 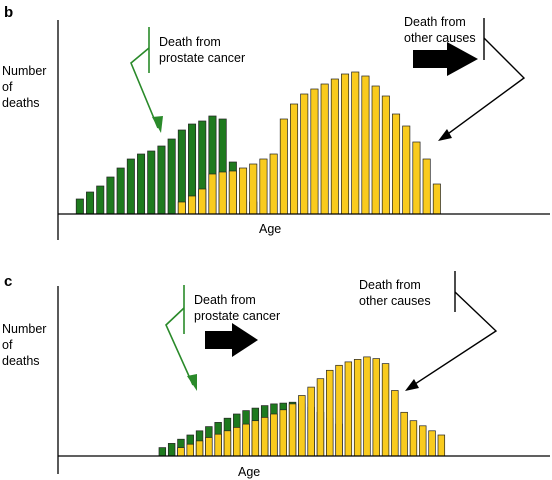 What do you see at coordinates (202, 58) in the screenshot?
I see `panel-b-prostate-label-line-2: prostate cancer` at bounding box center [202, 58].